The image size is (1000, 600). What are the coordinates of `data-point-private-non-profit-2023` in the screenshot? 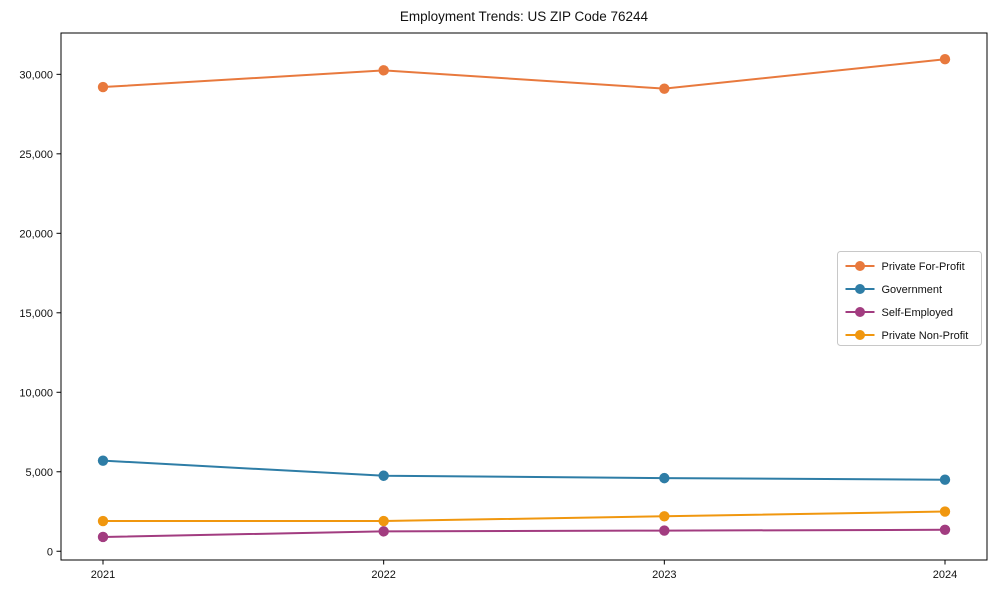 It's located at (664, 516).